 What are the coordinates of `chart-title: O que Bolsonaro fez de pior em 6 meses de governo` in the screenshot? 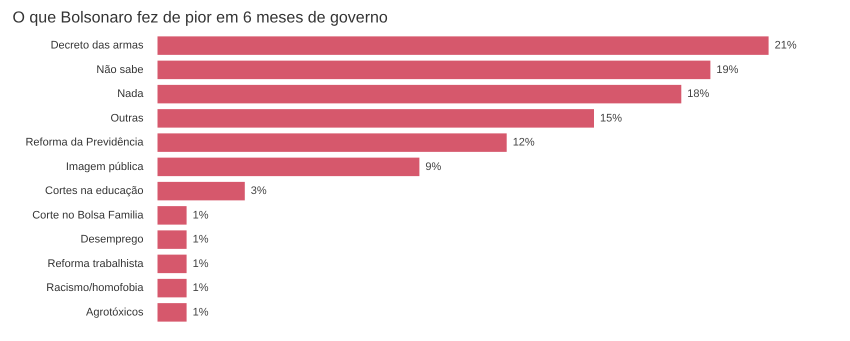 It's located at (200, 18).